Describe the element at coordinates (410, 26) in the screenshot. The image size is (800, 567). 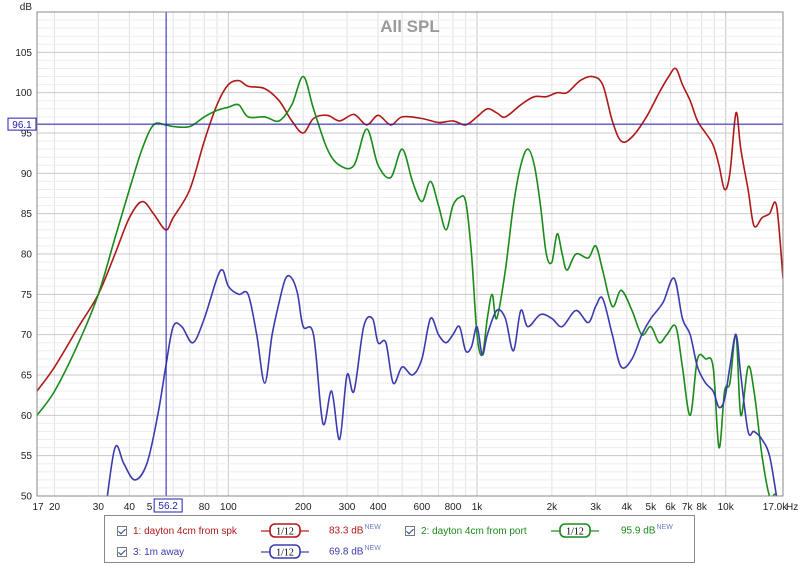
I see `chart-title: All SPL` at that location.